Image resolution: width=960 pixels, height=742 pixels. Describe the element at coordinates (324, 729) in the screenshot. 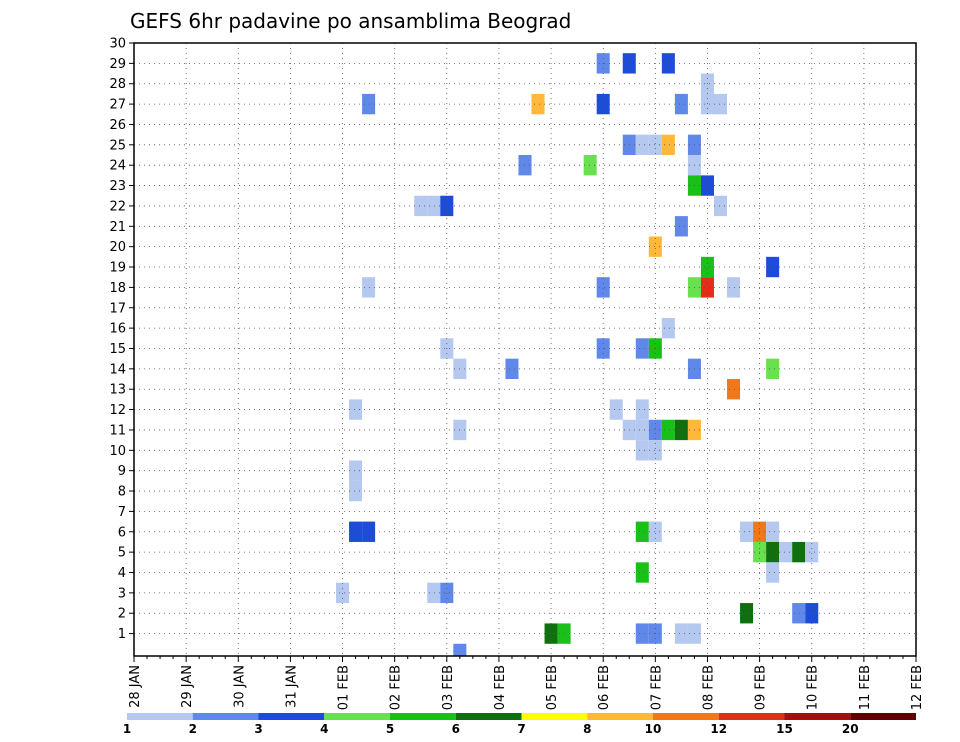

I see `colorbar-label: 4` at that location.